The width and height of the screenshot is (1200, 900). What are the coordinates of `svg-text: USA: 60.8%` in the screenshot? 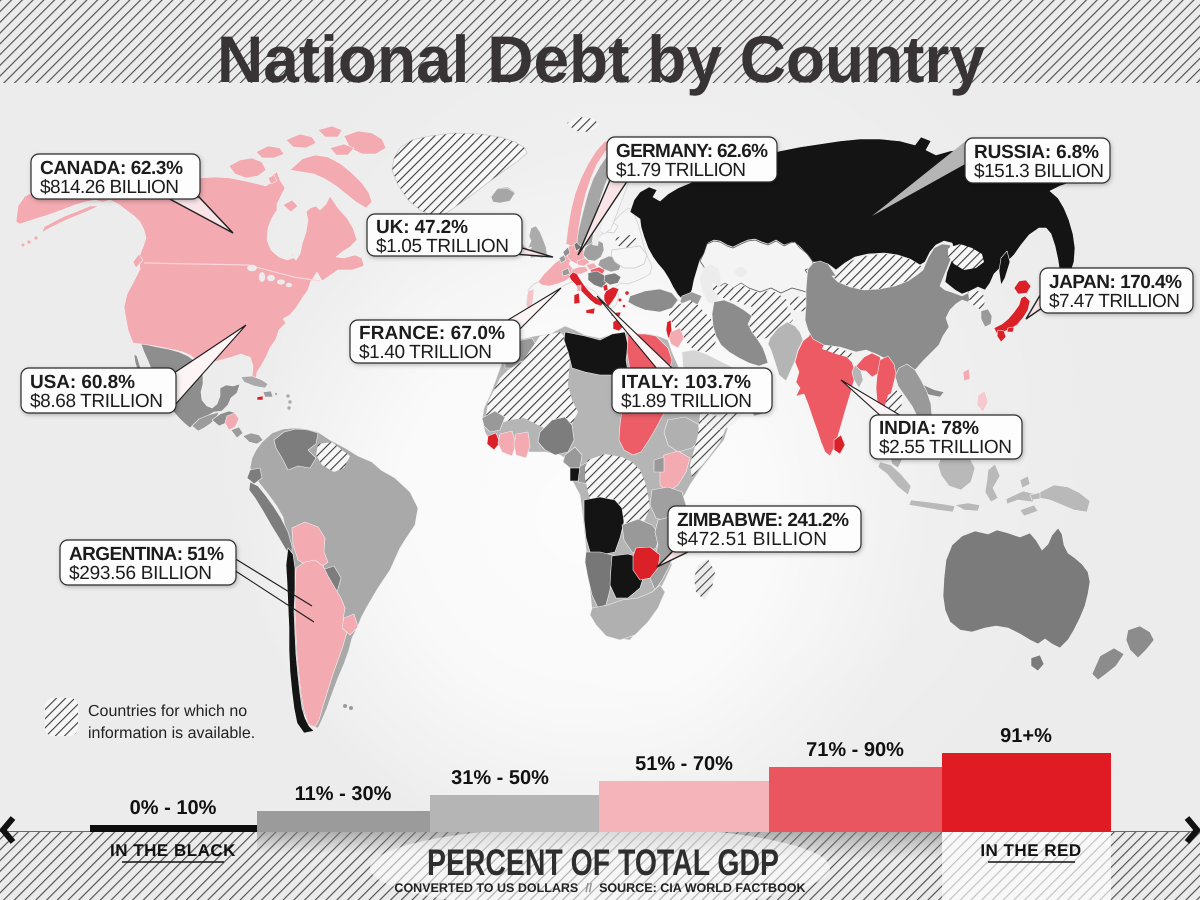 It's located at (82, 382).